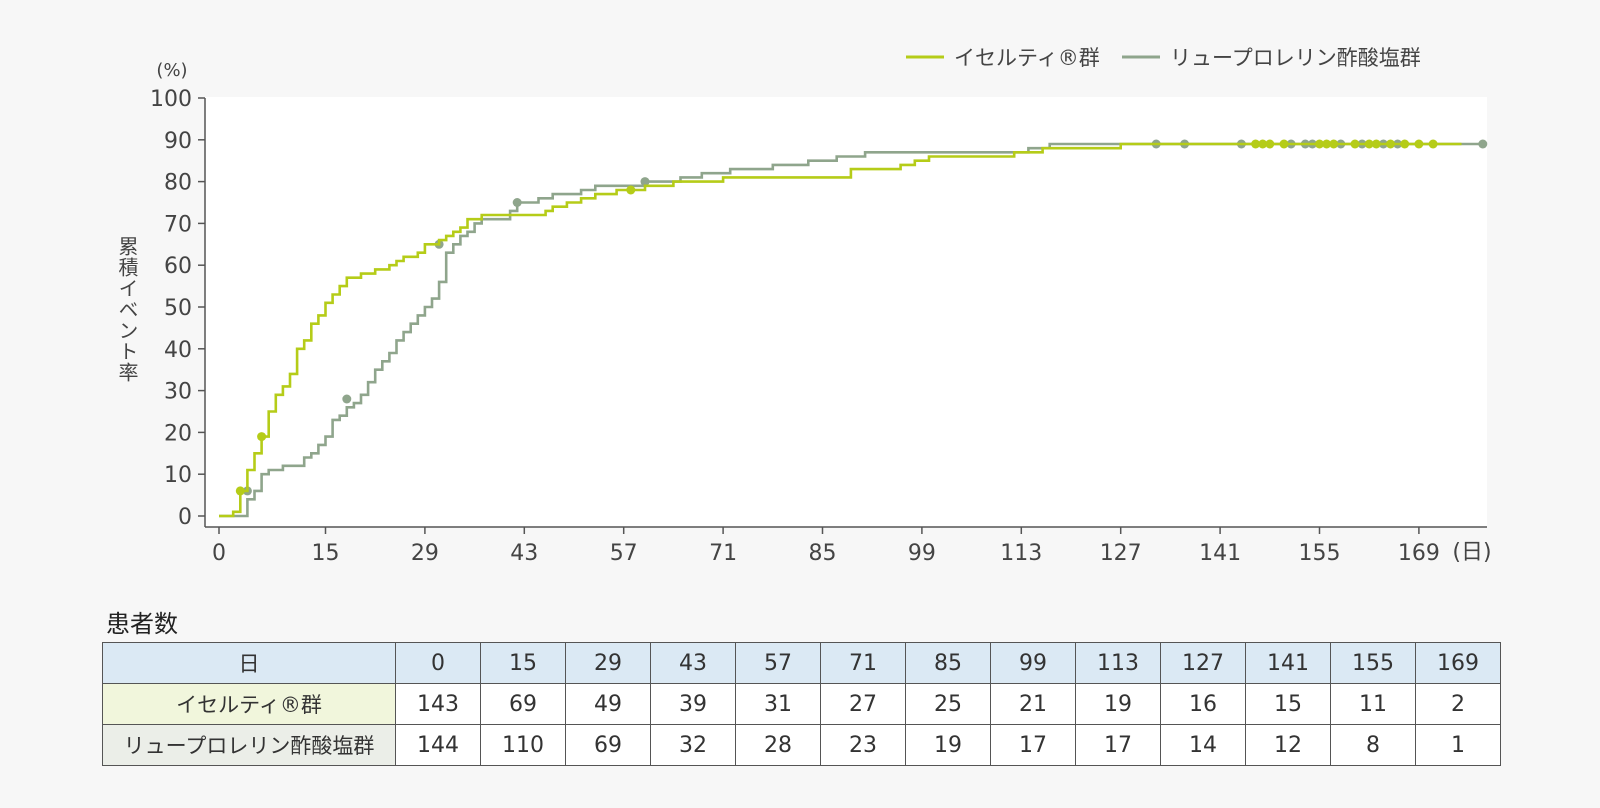 Image resolution: width=1600 pixels, height=808 pixels. I want to click on table-header-day-label: 日, so click(249, 663).